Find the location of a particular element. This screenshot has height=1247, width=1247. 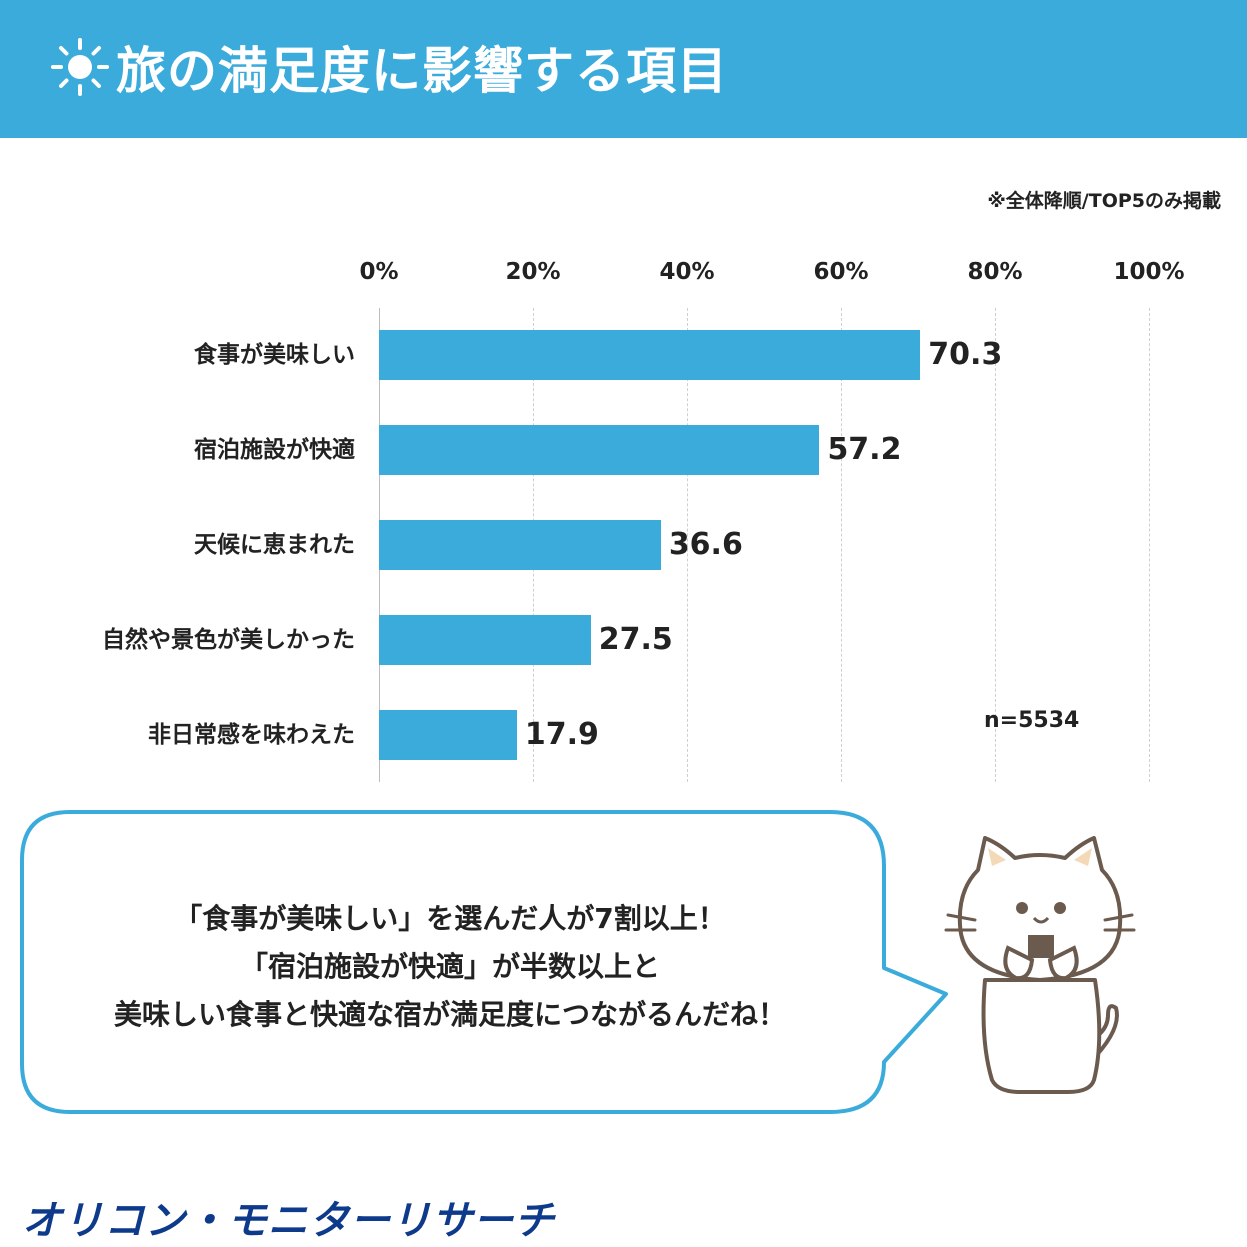

bubble-line-2: 「宿泊施設が快適」が半数以上と is located at coordinates (449, 966).